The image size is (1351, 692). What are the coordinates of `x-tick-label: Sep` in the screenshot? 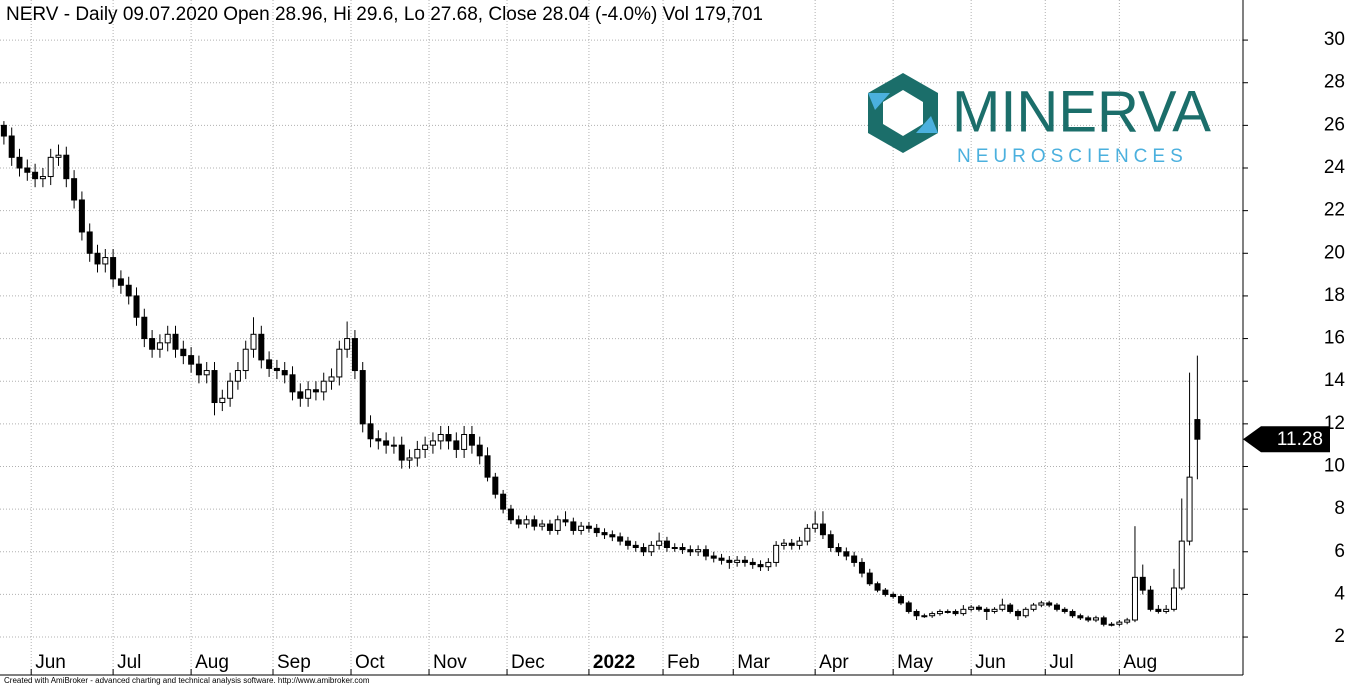 It's located at (294, 662).